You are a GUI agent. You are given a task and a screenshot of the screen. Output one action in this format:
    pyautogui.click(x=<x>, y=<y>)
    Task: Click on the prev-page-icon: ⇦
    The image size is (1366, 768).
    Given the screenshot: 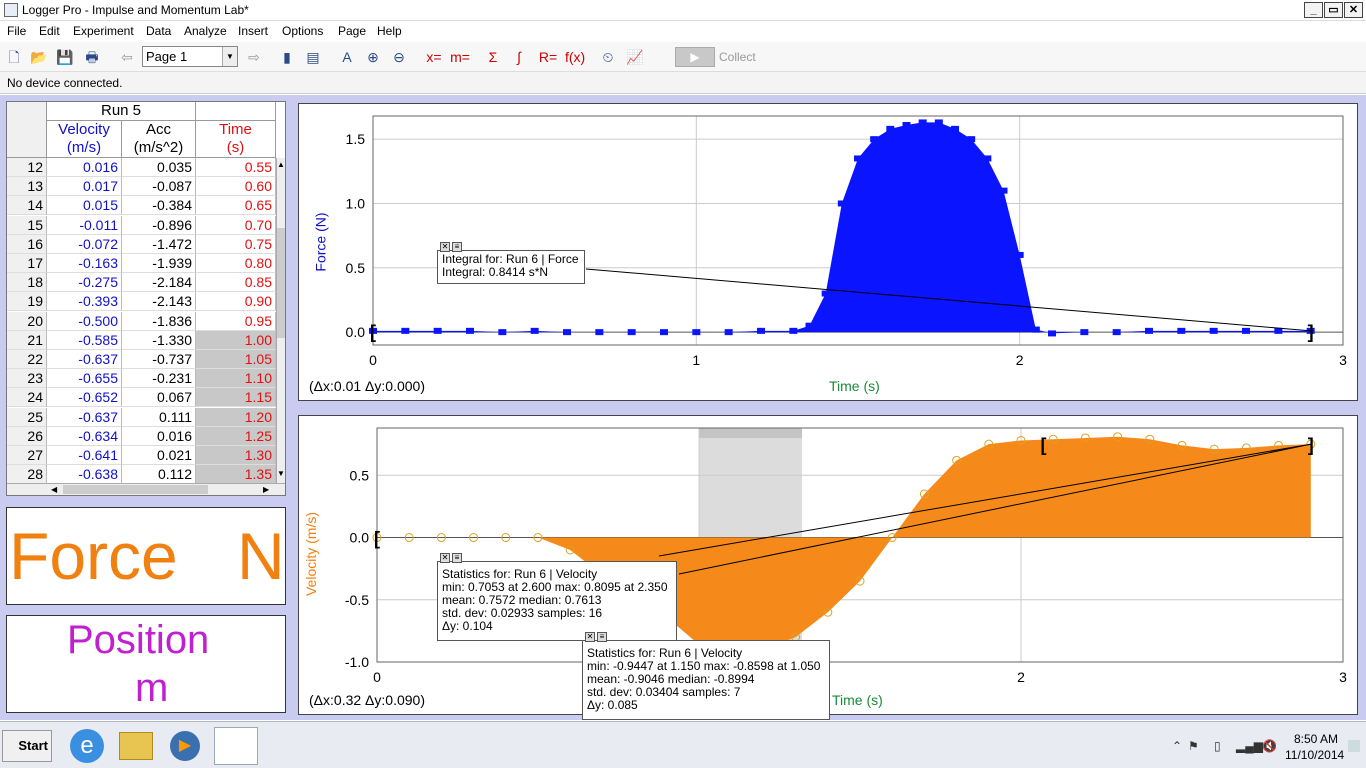 What is the action you would take?
    pyautogui.click(x=127, y=57)
    